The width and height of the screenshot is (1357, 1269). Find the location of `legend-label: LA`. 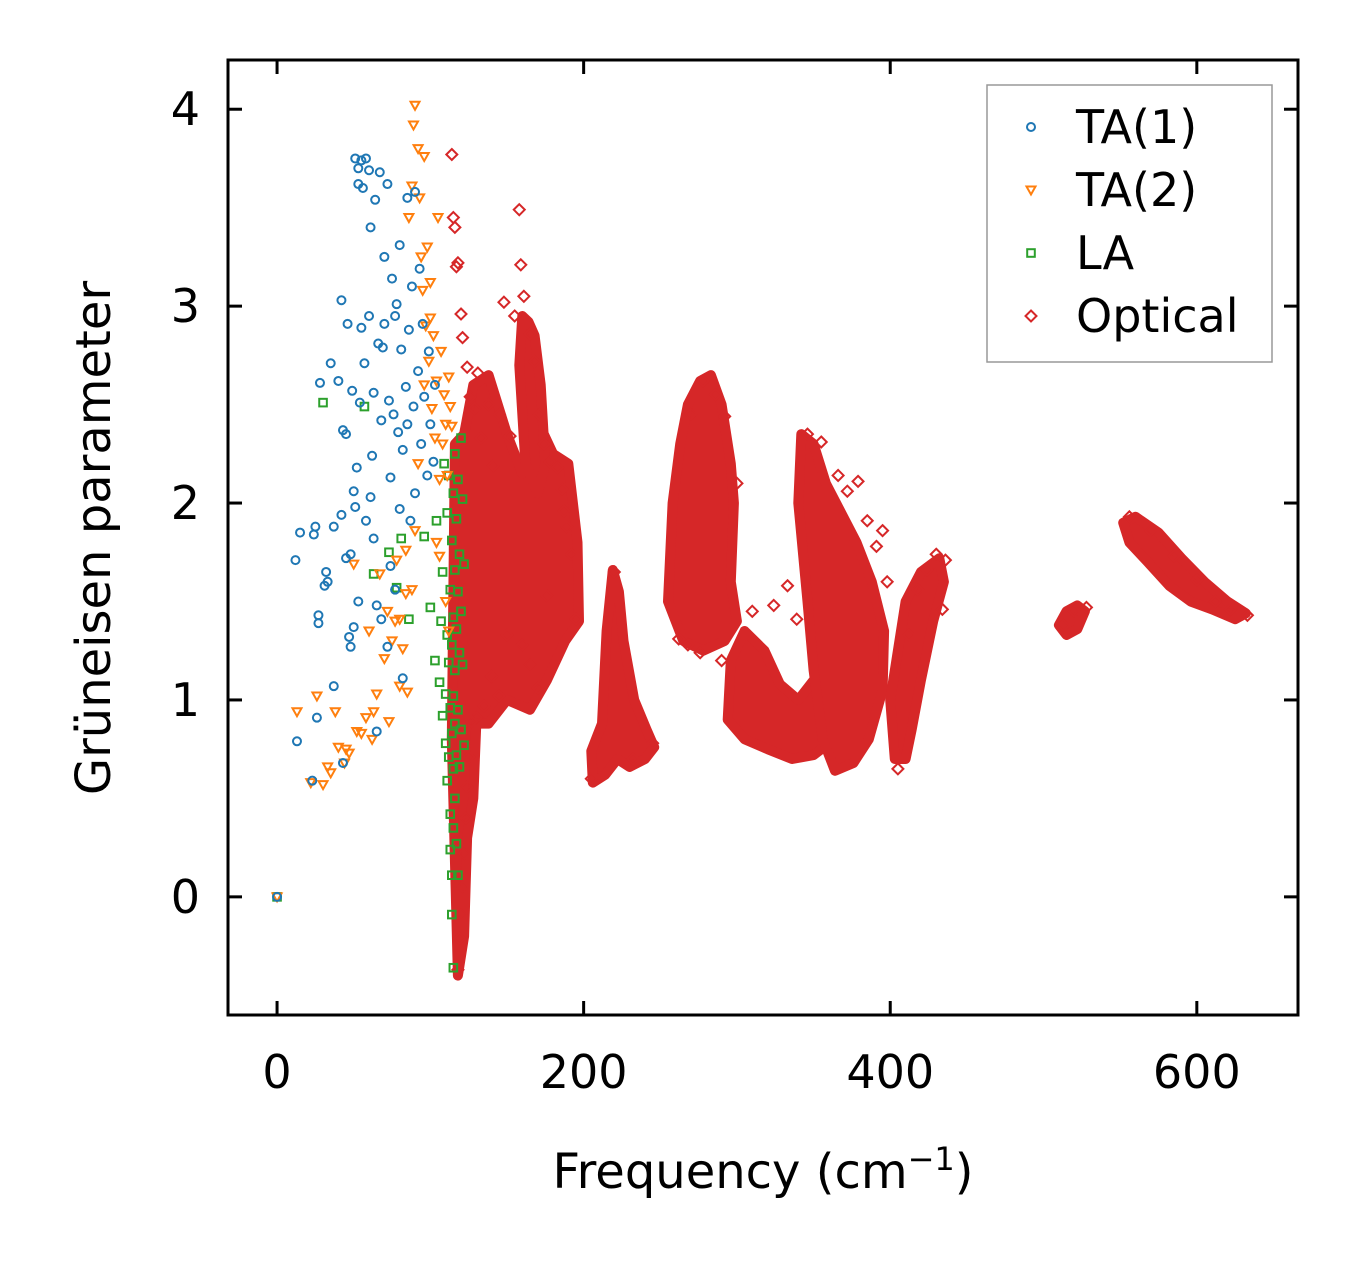

legend-label: LA is located at coordinates (1105, 253).